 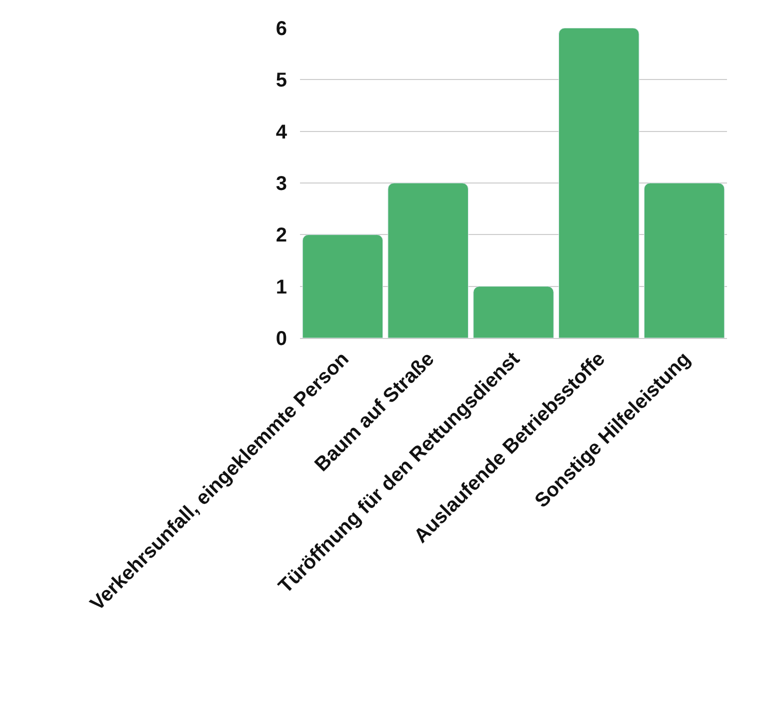 What do you see at coordinates (282, 132) in the screenshot?
I see `y-tick-label: 4` at bounding box center [282, 132].